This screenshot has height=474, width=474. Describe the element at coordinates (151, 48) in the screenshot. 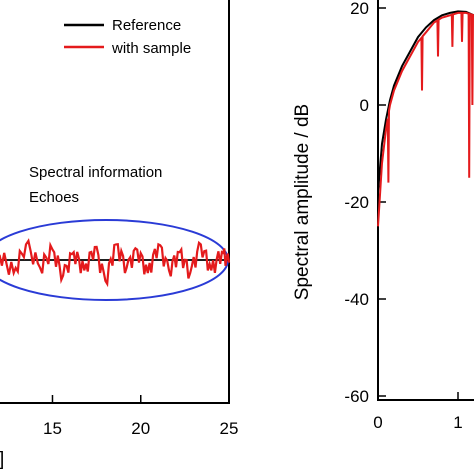

I see `legend-label-with-sample: with sample` at that location.